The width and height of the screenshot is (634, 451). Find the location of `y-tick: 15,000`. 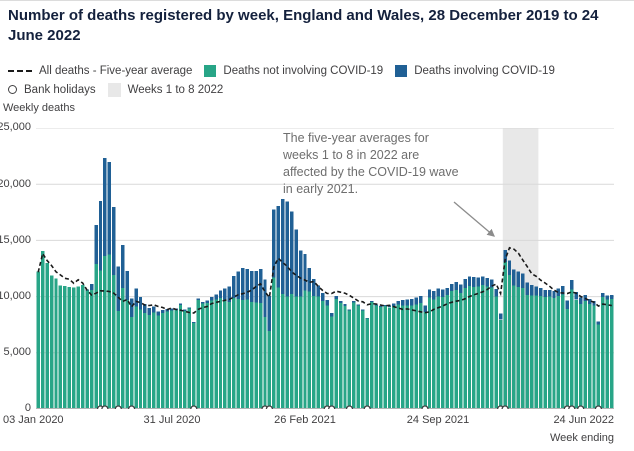

y-tick: 15,000 is located at coordinates (15, 240).